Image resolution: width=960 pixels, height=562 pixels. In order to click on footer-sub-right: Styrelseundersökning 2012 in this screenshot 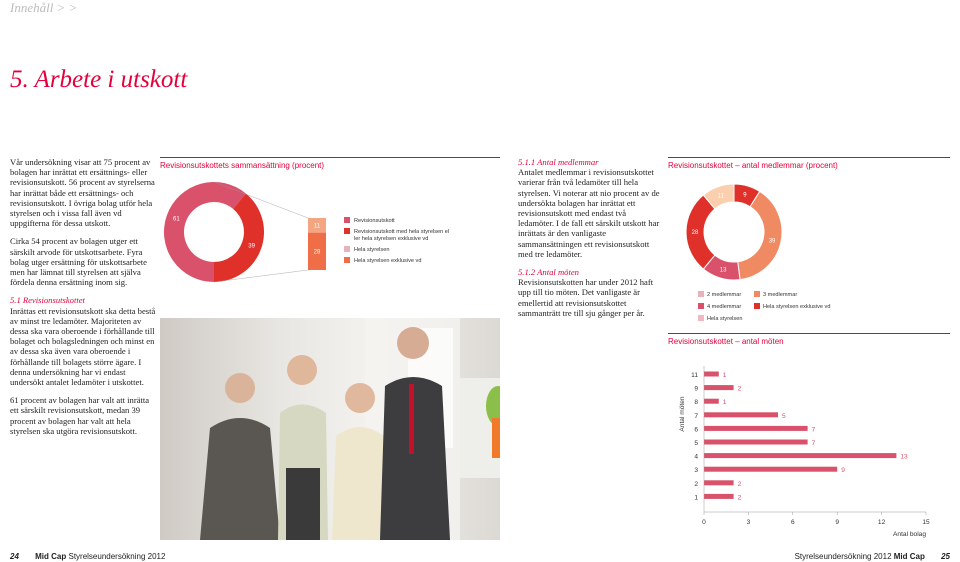, I will do `click(843, 556)`.